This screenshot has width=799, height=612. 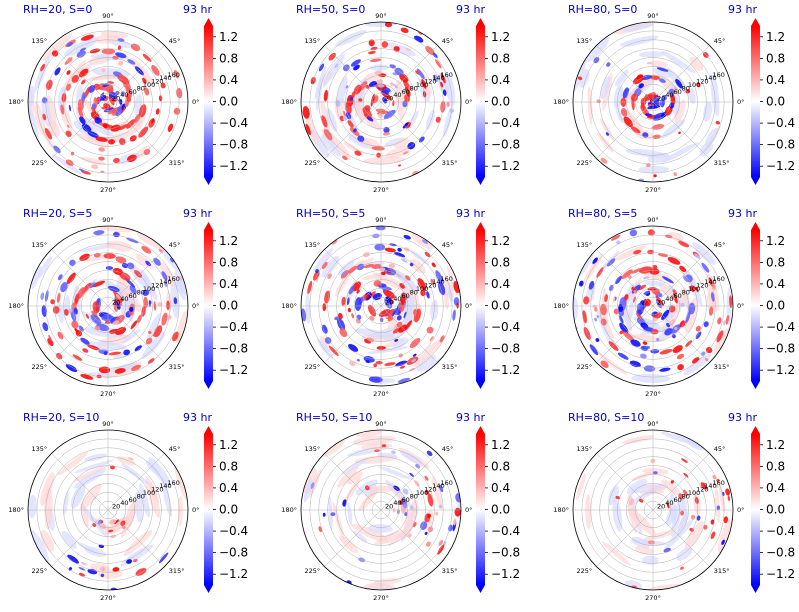 What do you see at coordinates (694, 289) in the screenshot?
I see `radial-tick-label: 100` at bounding box center [694, 289].